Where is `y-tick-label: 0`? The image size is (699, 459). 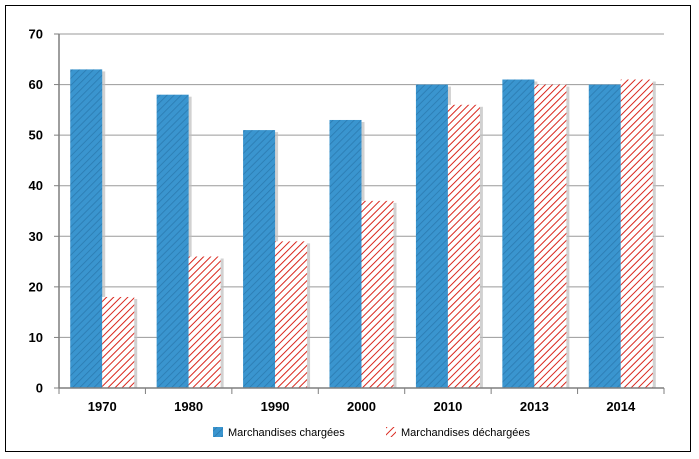
y-tick-label: 0 is located at coordinates (39, 388).